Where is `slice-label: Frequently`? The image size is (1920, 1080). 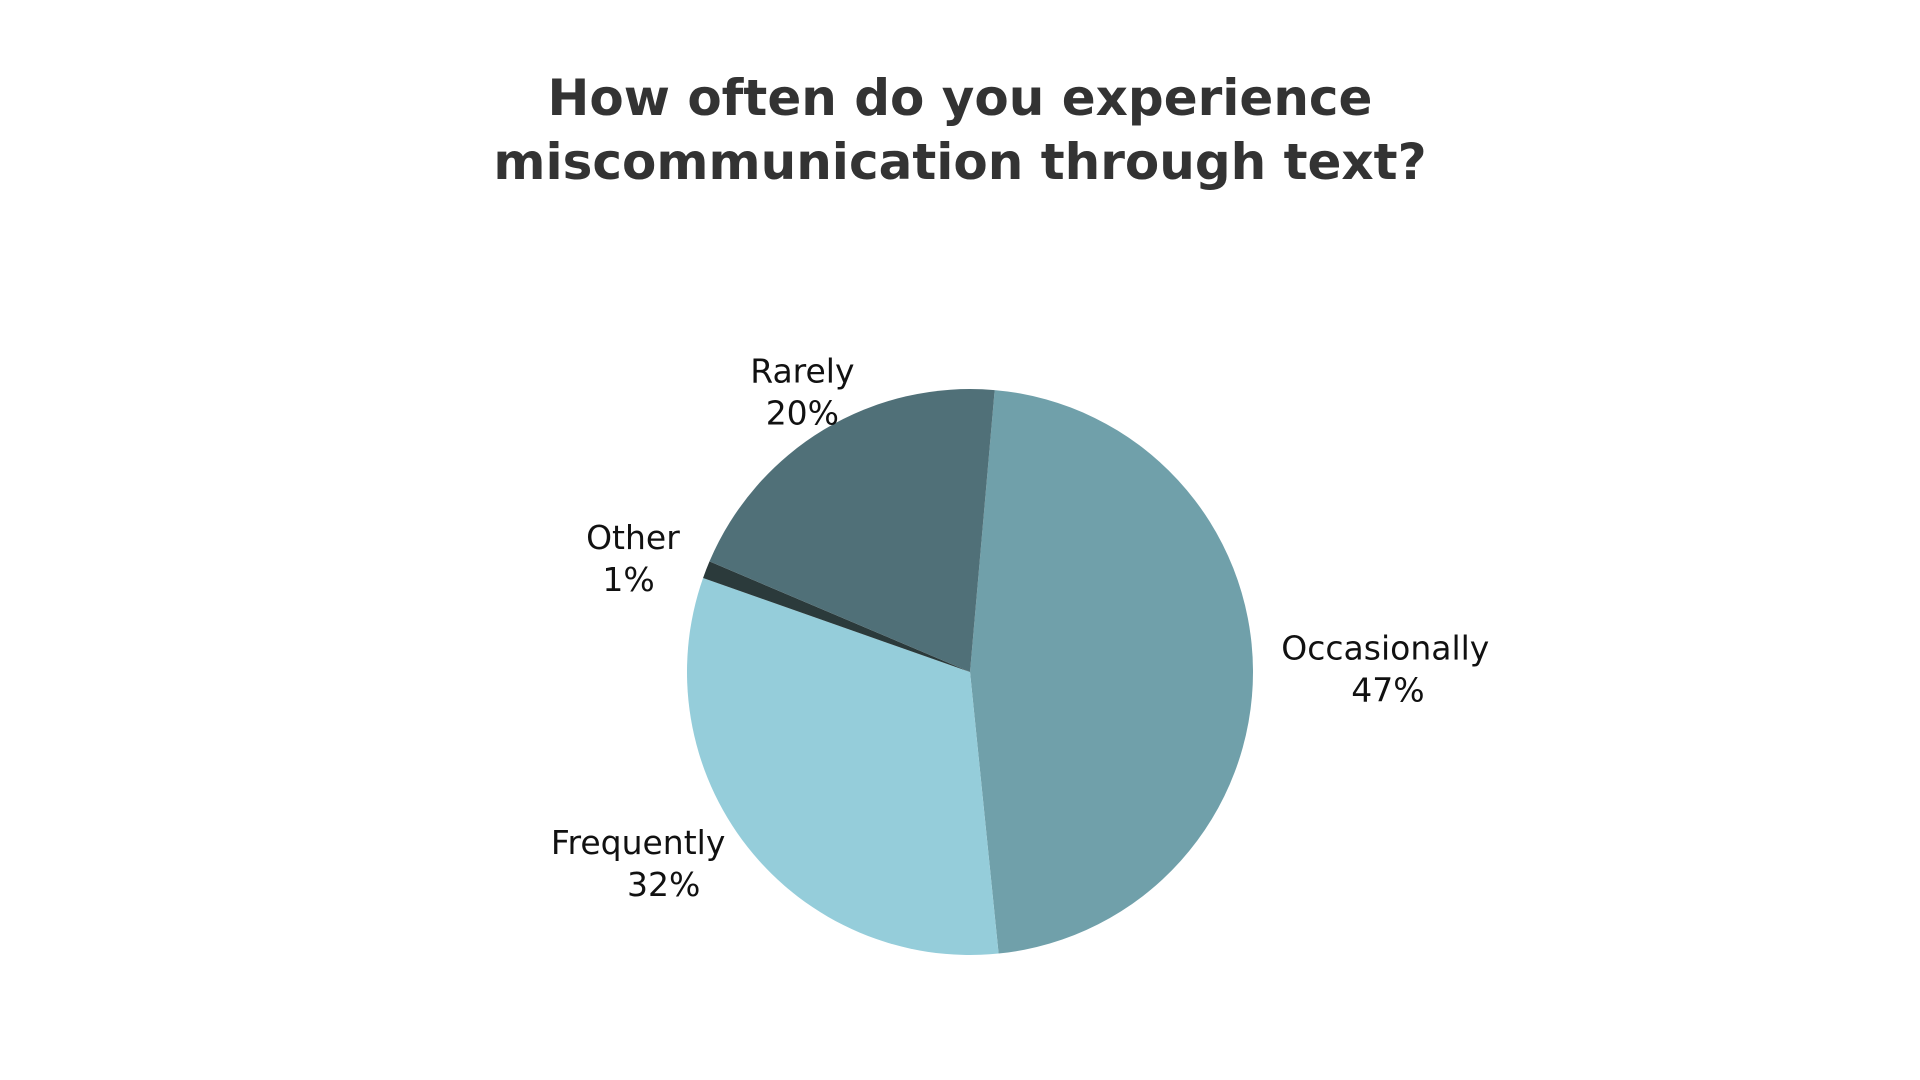 slice-label: Frequently is located at coordinates (638, 842).